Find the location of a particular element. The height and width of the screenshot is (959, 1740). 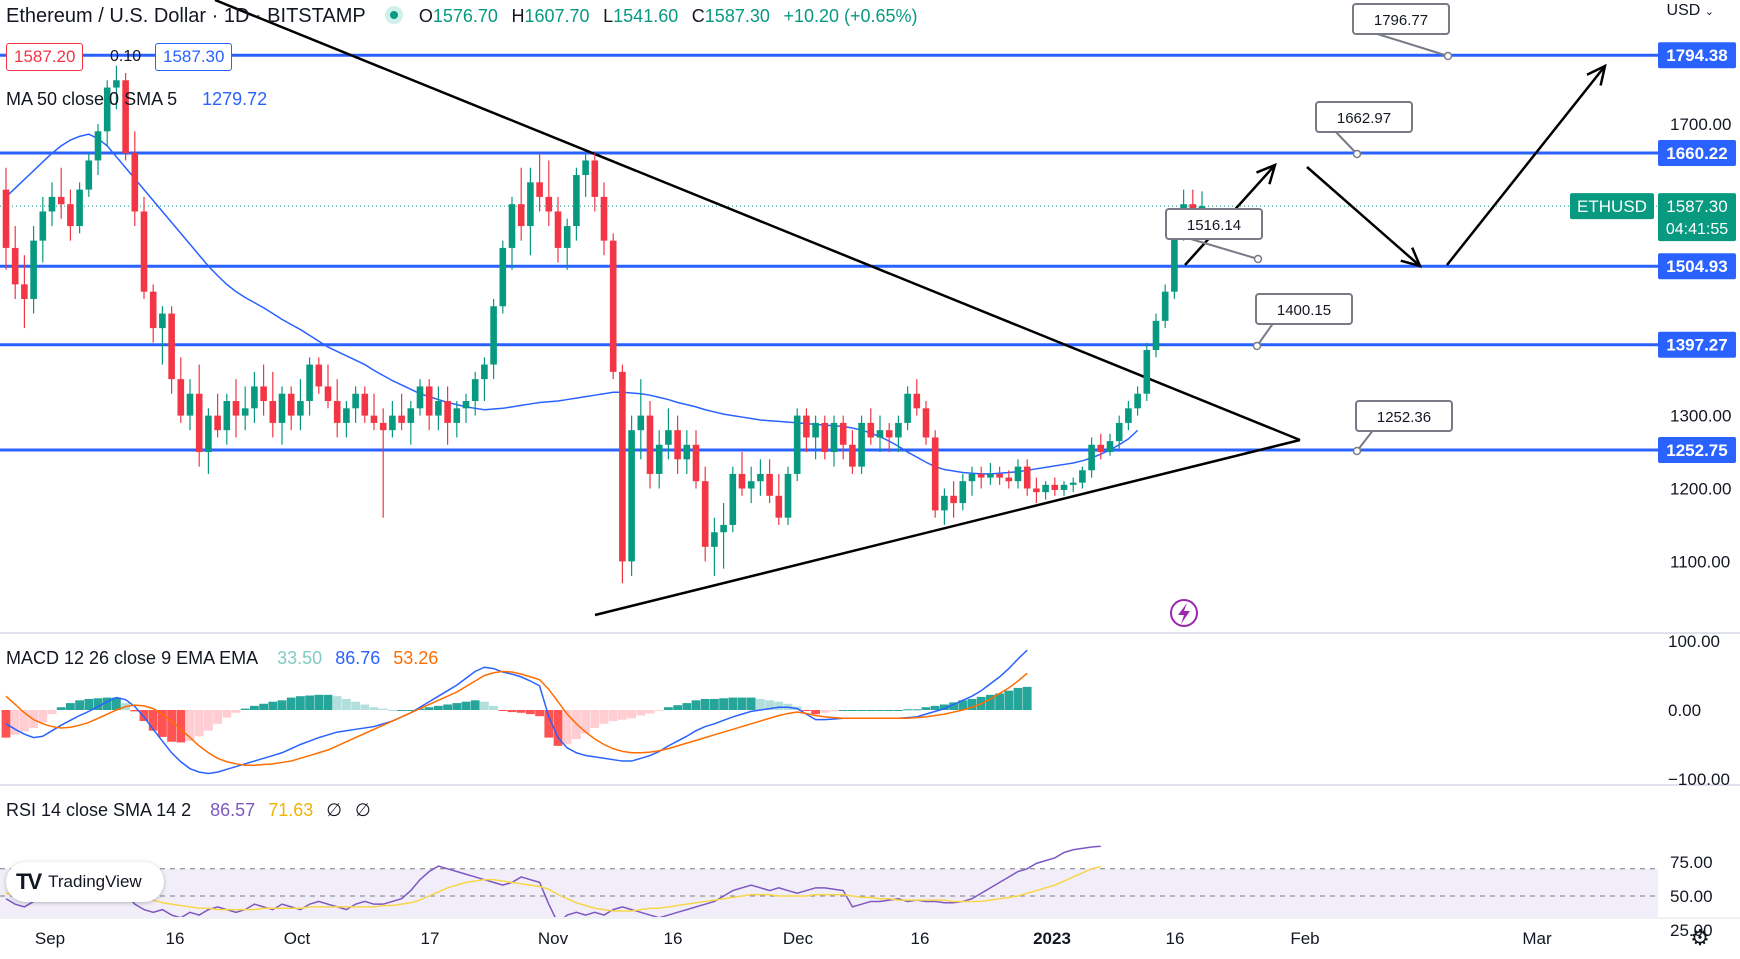

price-callout: 1400.15 is located at coordinates (1302, 322).